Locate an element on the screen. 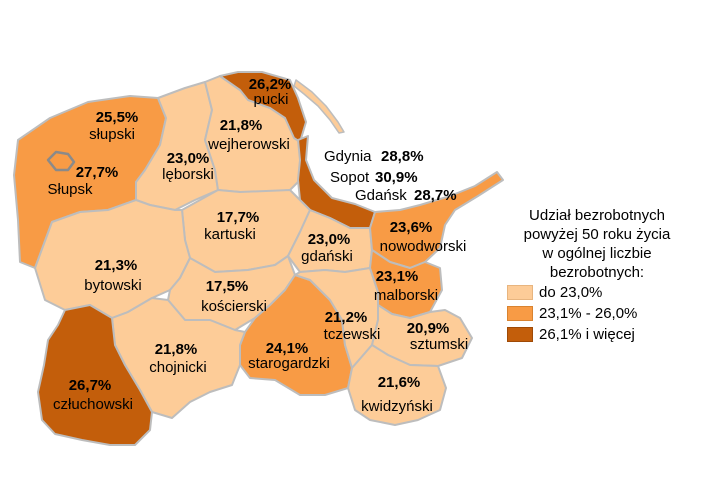  label-gdansk-name: Gdańsk is located at coordinates (381, 195).